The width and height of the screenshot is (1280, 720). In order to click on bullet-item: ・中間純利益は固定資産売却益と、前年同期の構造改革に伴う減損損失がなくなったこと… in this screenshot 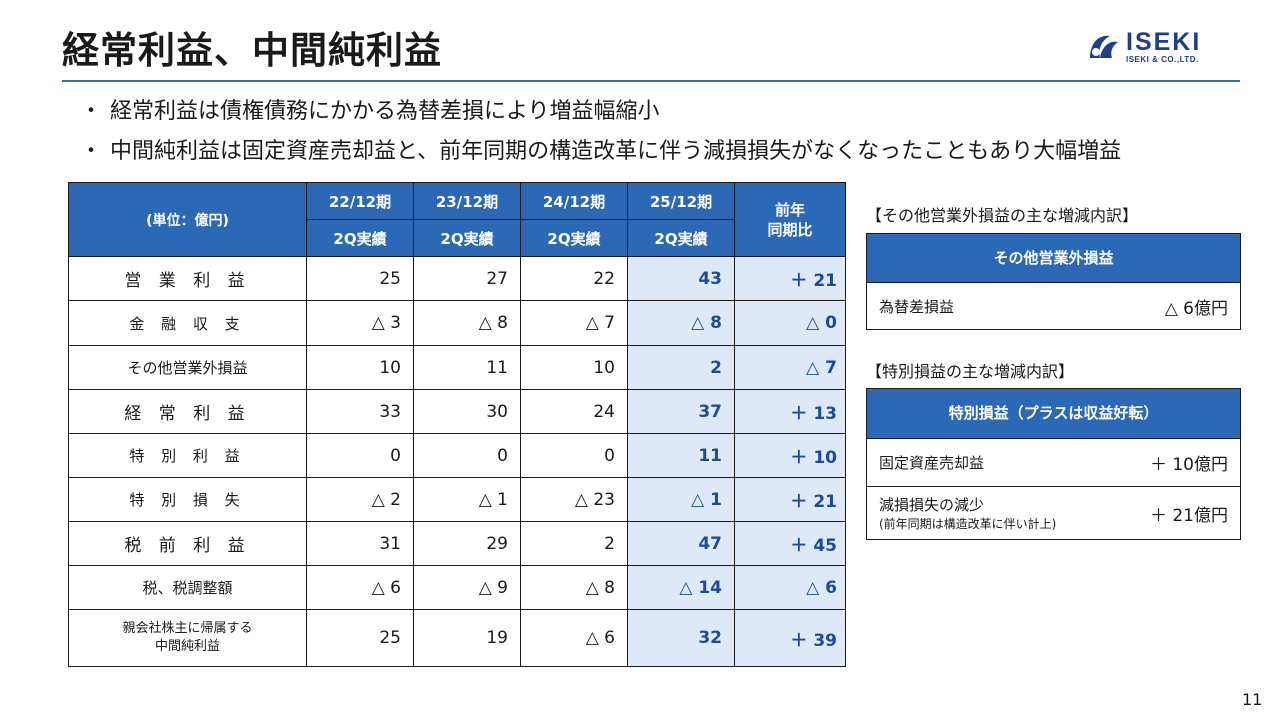, I will do `click(670, 152)`.